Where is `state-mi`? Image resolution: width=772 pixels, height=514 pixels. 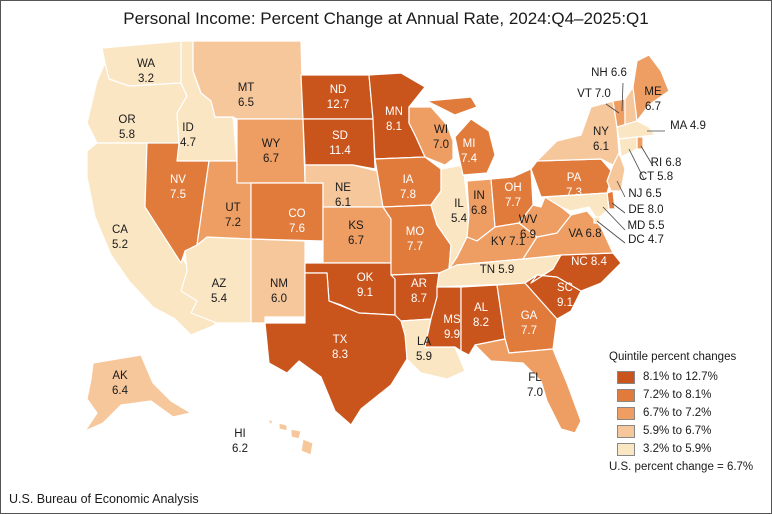 state-mi is located at coordinates (461, 136).